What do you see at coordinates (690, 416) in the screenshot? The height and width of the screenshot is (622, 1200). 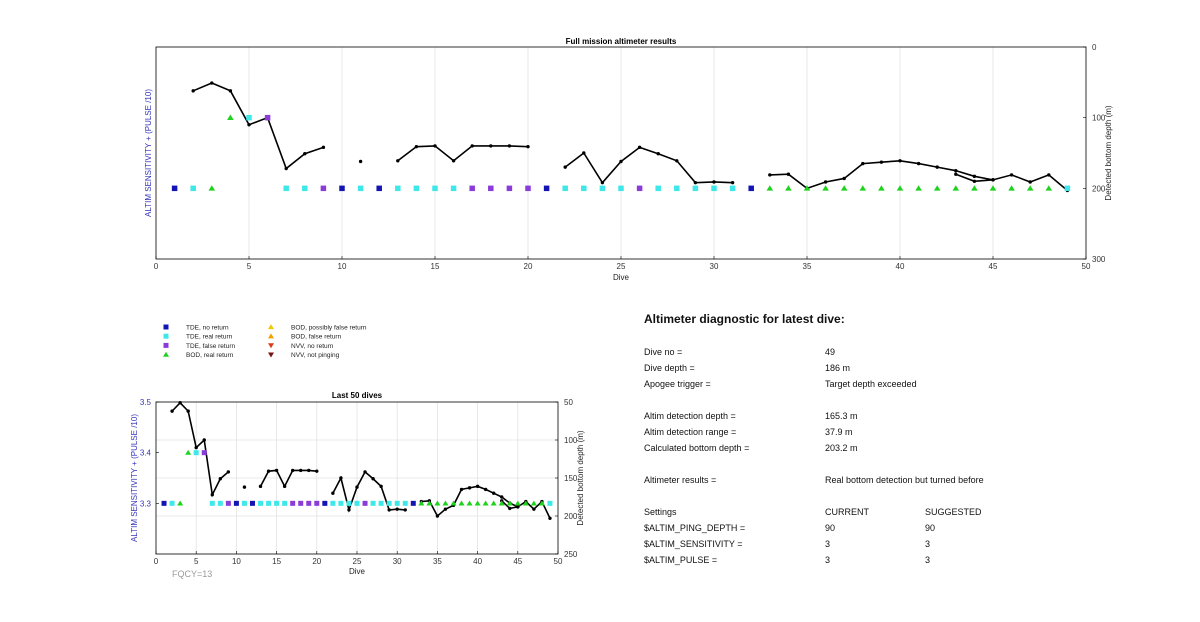 I see `det-depth-label: Altim detection depth =` at bounding box center [690, 416].